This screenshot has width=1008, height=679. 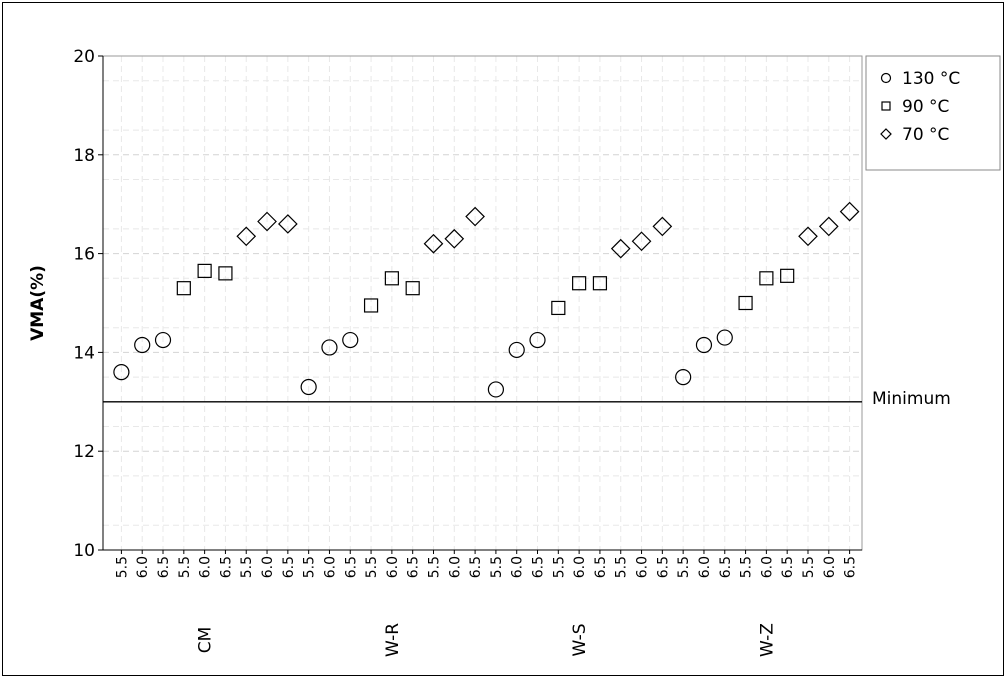 I want to click on y-tick-label: 20, so click(x=84, y=57).